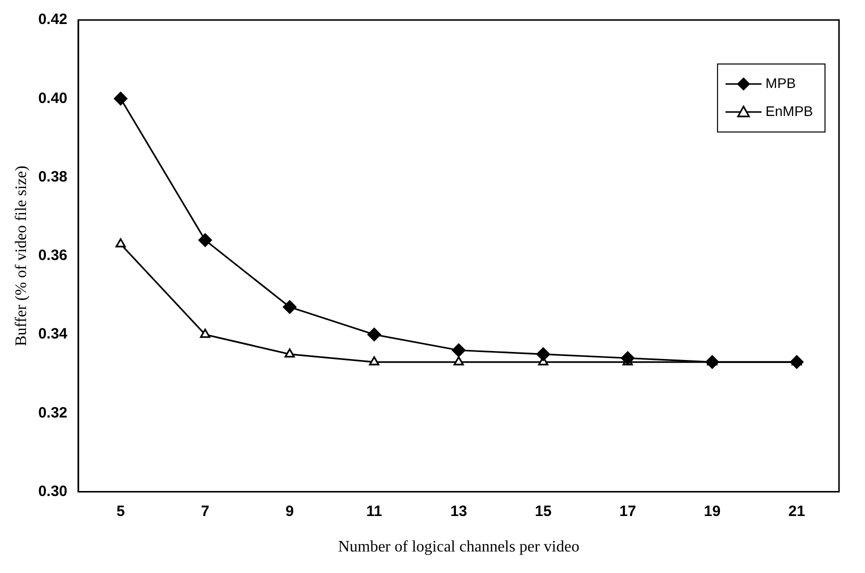 The width and height of the screenshot is (865, 573). Describe the element at coordinates (53, 177) in the screenshot. I see `y-tick-label: 0.38` at that location.